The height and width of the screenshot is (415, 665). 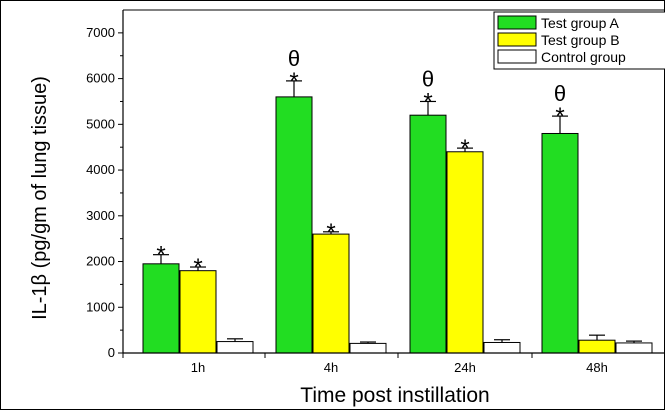 What do you see at coordinates (100, 78) in the screenshot?
I see `y-tick-label: 6000` at bounding box center [100, 78].